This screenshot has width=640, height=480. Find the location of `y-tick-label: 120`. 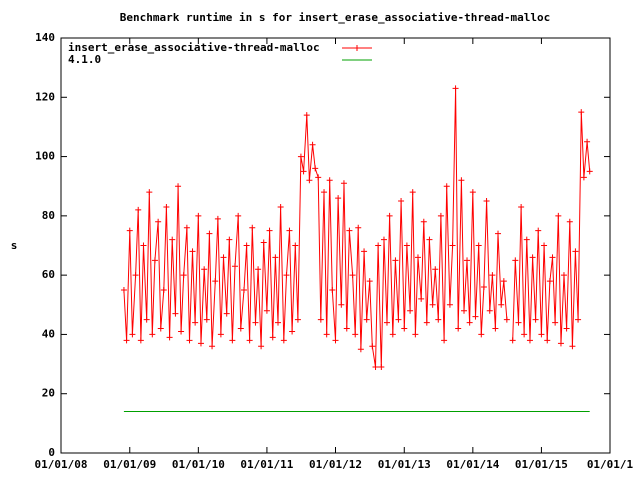

y-tick-label: 120 is located at coordinates (45, 96).